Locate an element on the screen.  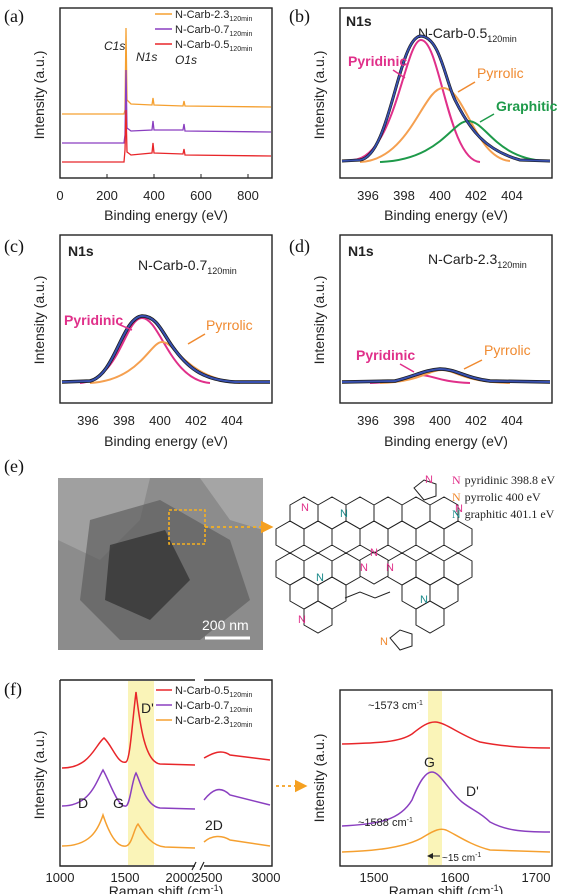
fit-graphitic is located at coordinates (462, 141).